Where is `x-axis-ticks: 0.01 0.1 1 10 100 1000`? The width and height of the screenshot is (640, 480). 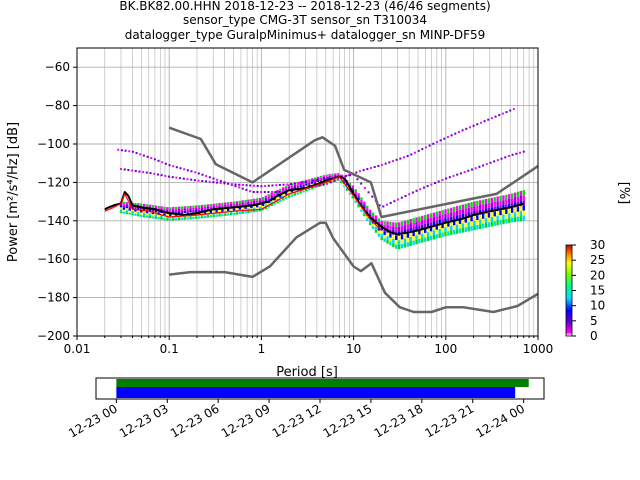 x-axis-ticks: 0.01 0.1 1 10 100 1000 is located at coordinates (308, 346).